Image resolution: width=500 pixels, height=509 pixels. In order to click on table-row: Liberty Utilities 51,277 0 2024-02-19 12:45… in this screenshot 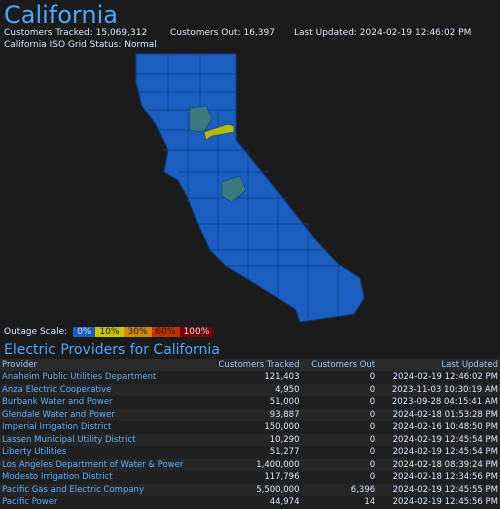, I will do `click(250, 452)`.